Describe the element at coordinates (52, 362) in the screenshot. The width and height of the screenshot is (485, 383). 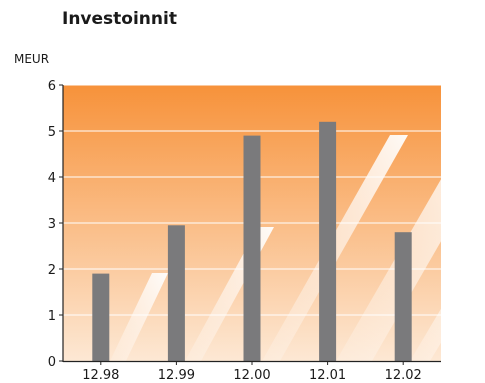
I see `y-tick-label: 0` at that location.